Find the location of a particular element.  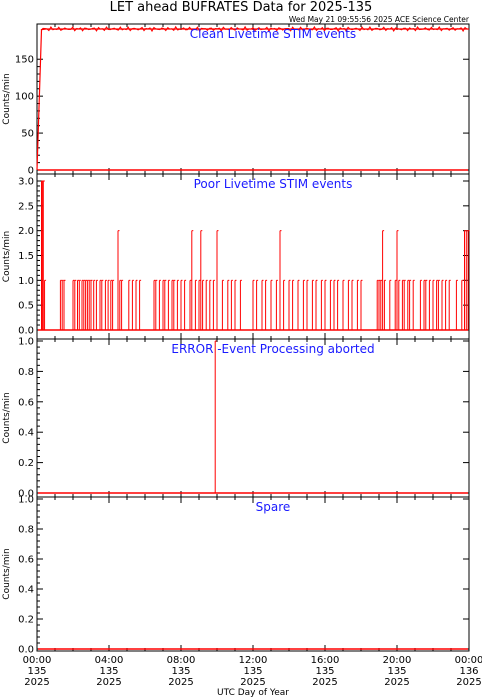

y-tick-label: 0.5 is located at coordinates (26, 306).